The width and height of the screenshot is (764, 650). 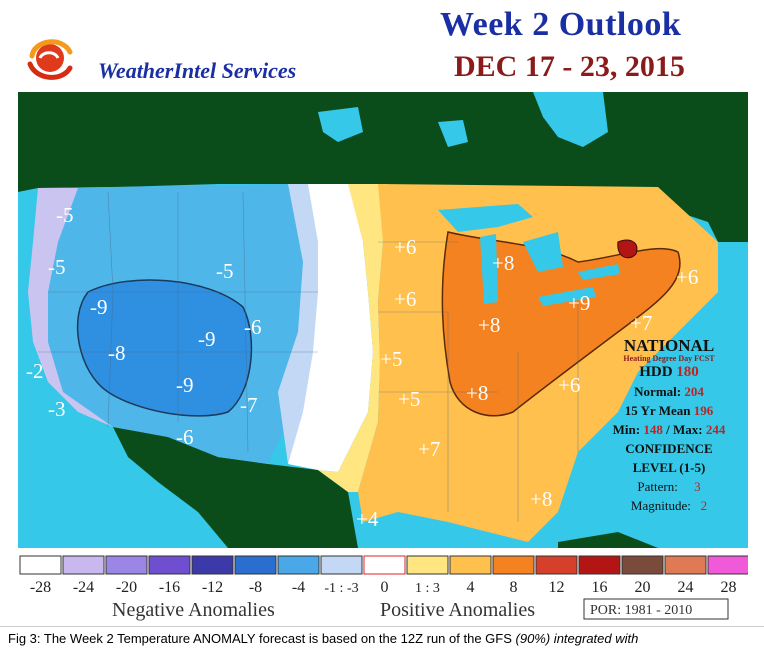 What do you see at coordinates (561, 324) in the screenshot?
I see `warm-core` at bounding box center [561, 324].